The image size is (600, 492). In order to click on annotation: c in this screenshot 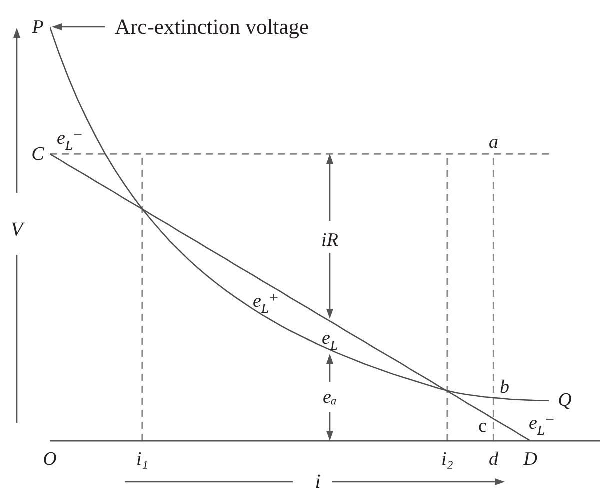, I will do `click(482, 426)`.